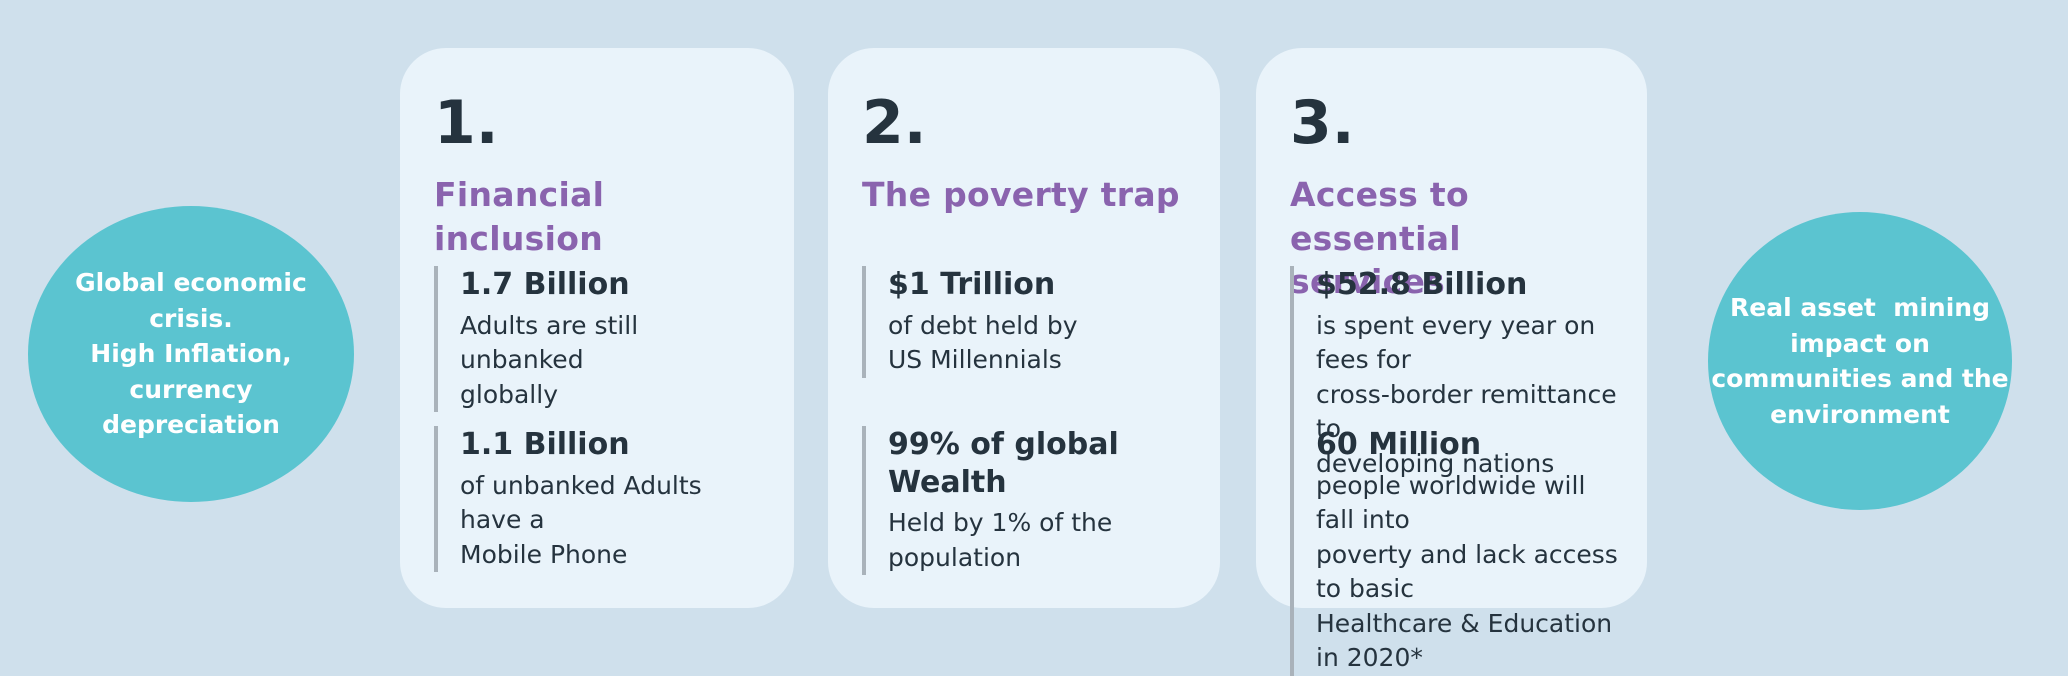 This screenshot has height=676, width=2068. What do you see at coordinates (1000, 540) in the screenshot?
I see `stat-description: Held by 1% of the population` at bounding box center [1000, 540].